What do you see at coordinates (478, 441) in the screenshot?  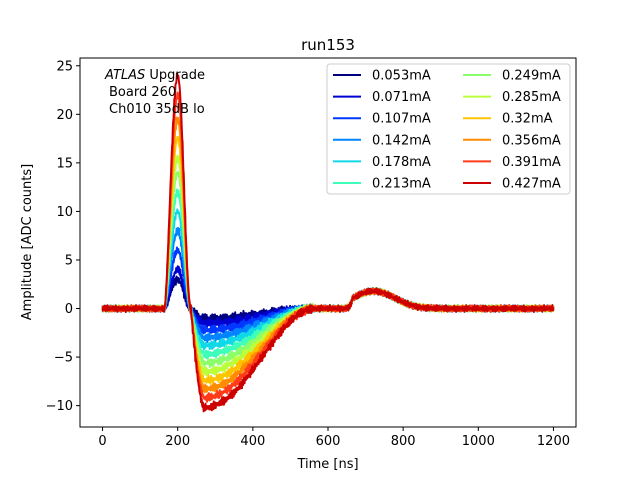 I see `x-tick-label-1000: 1000` at bounding box center [478, 441].